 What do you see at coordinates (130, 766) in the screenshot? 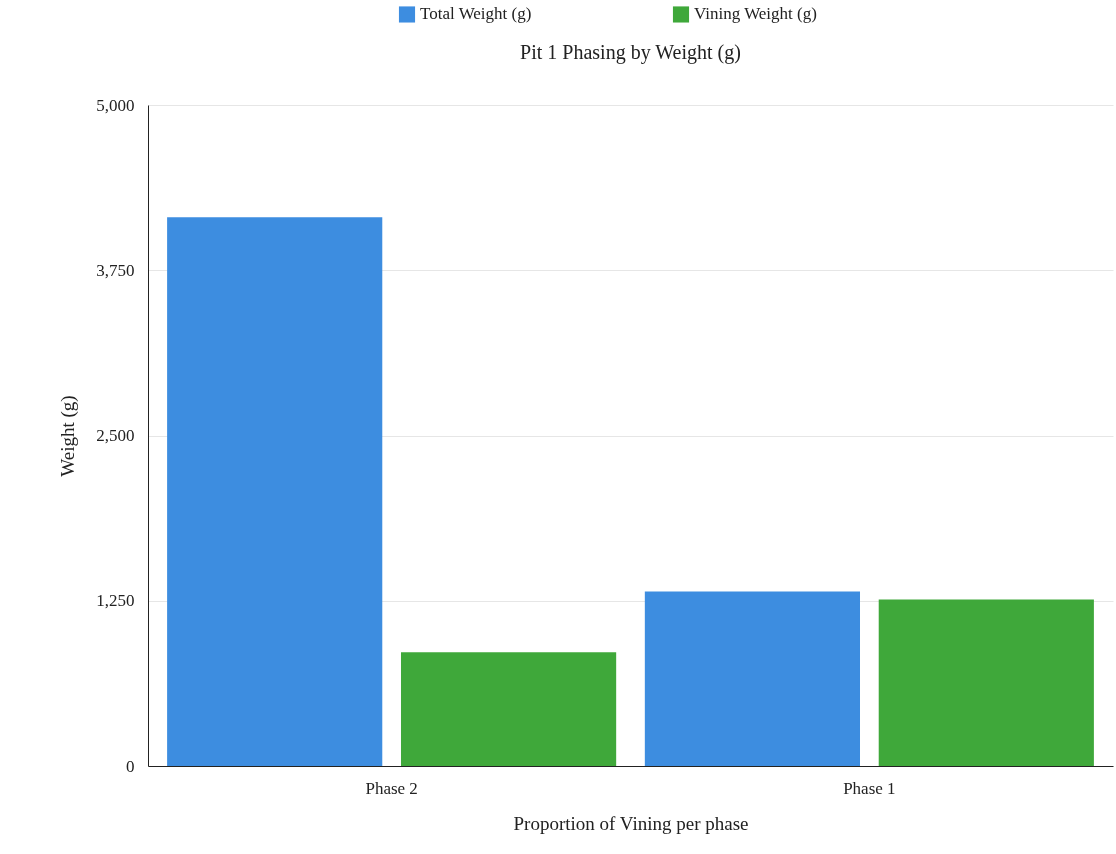
I see `y-tick-label: 0` at bounding box center [130, 766].